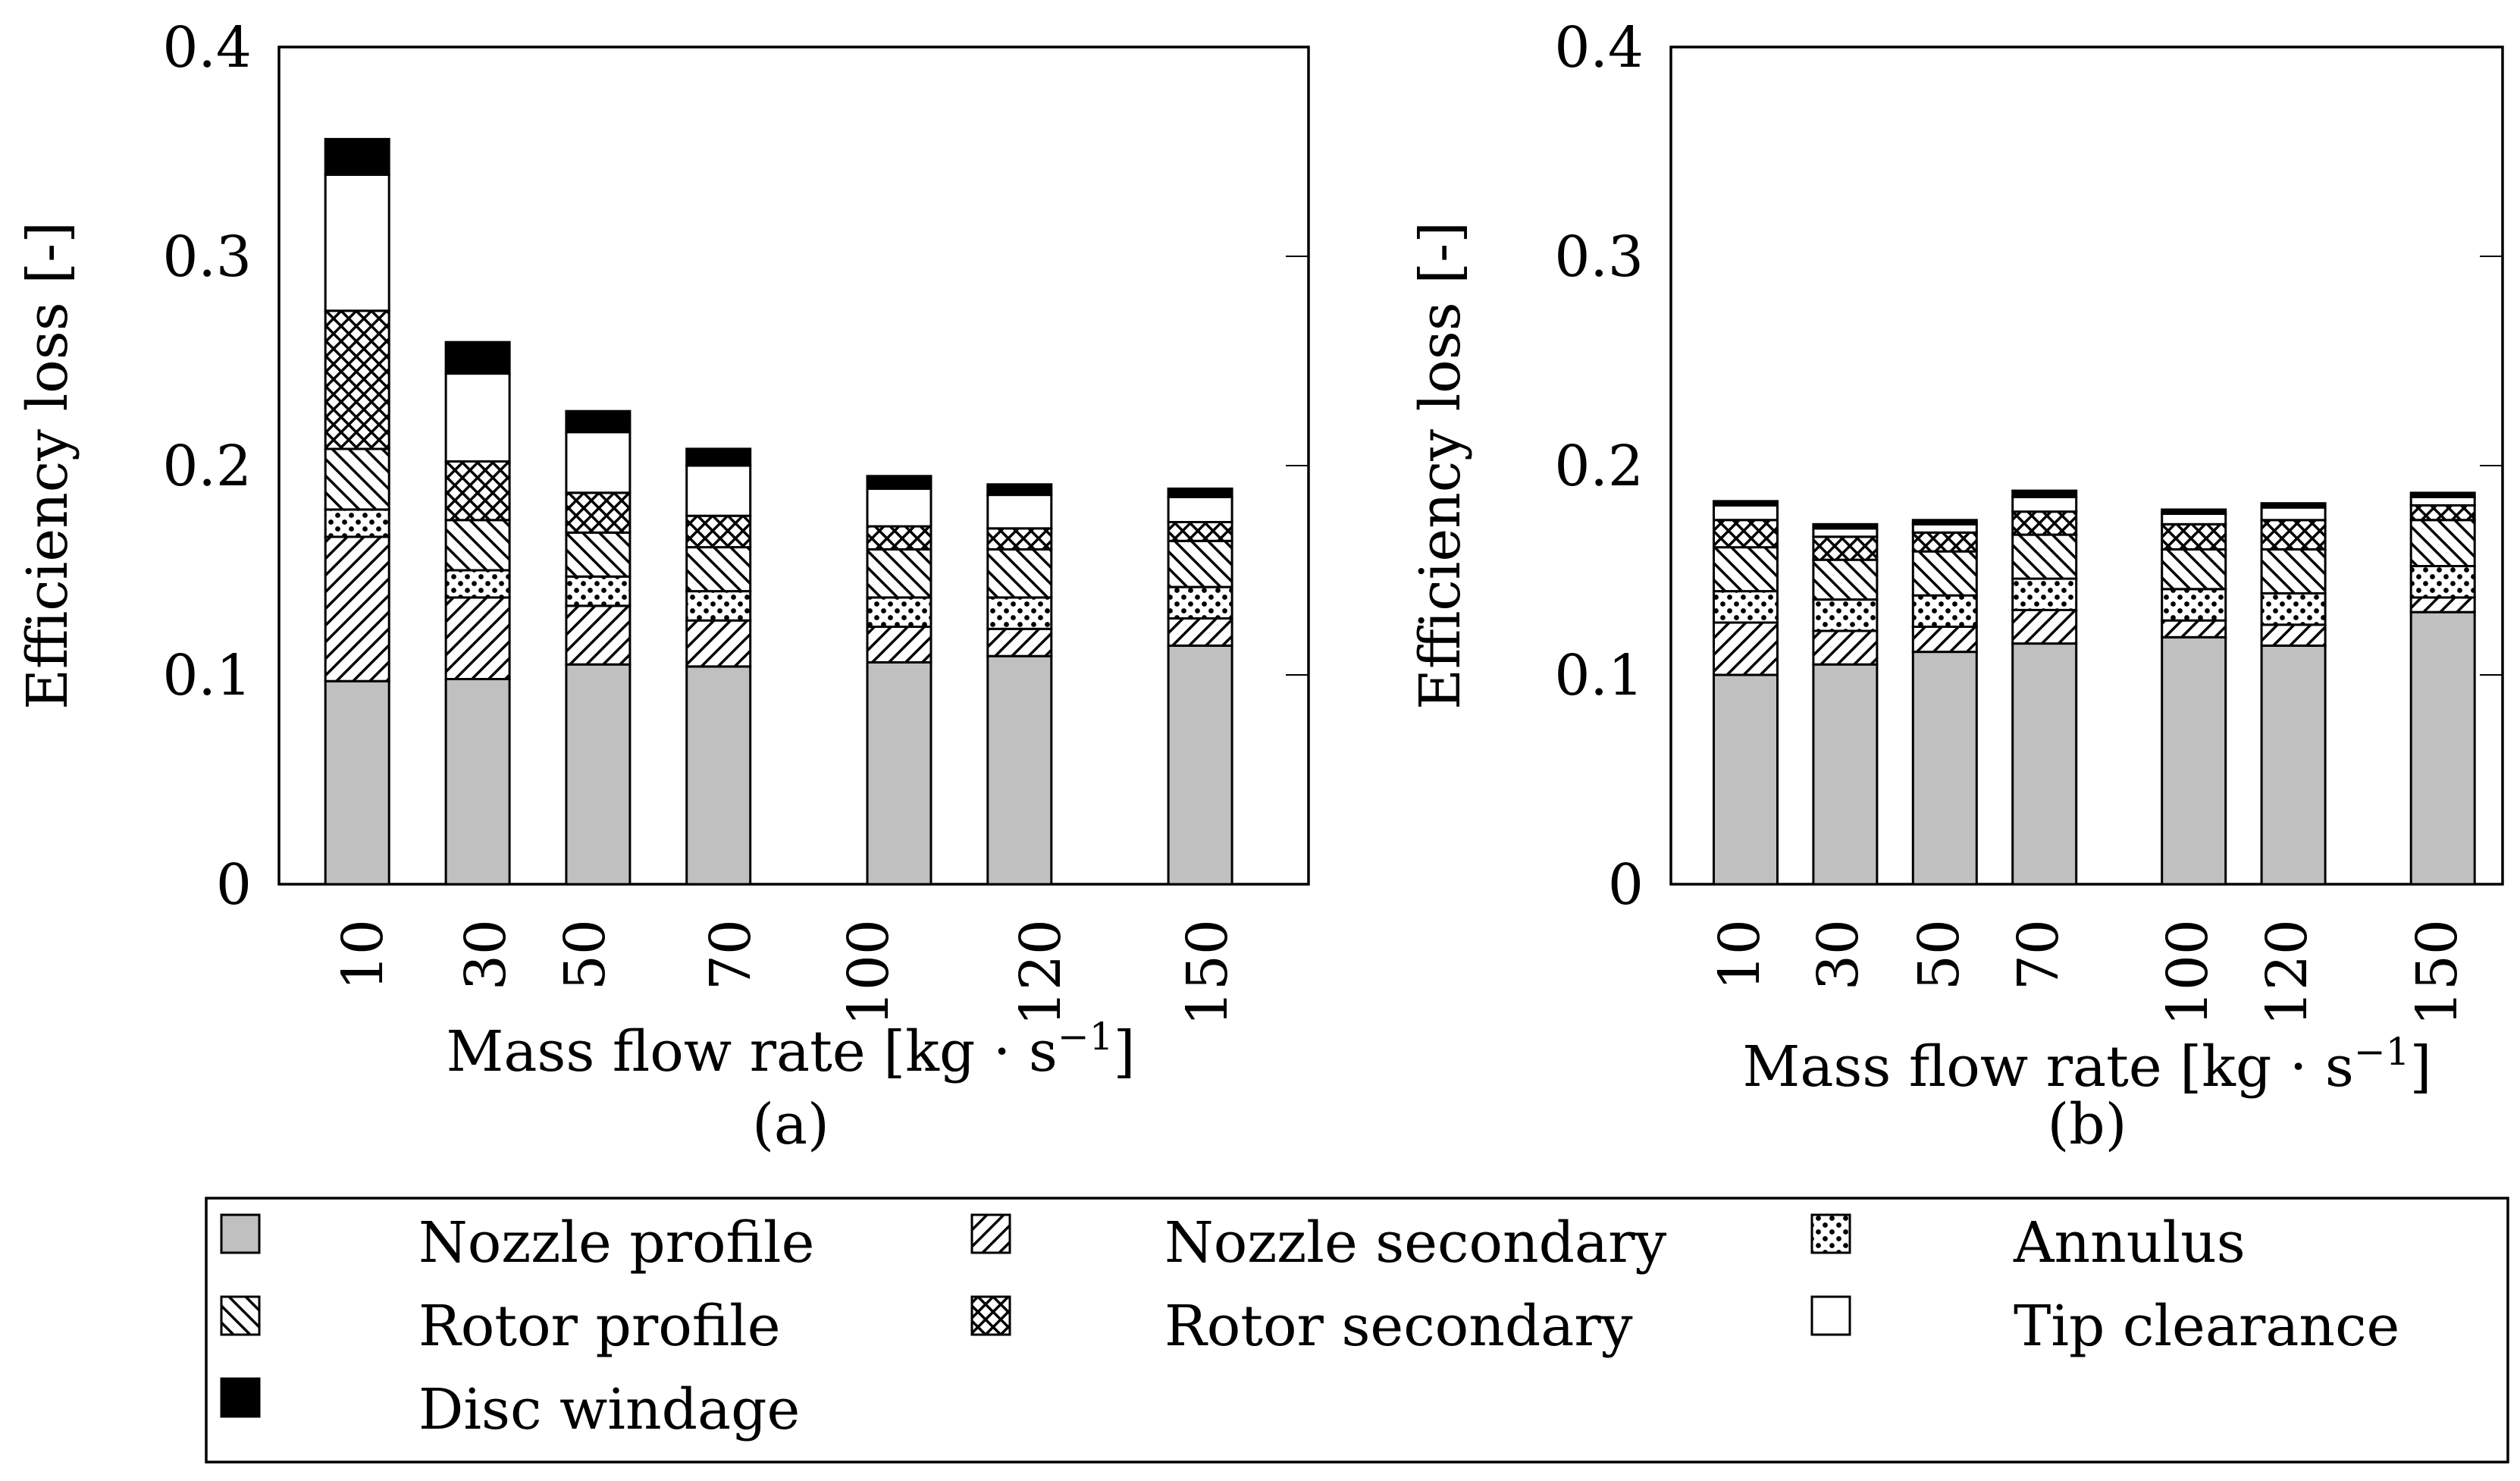 This screenshot has width=2520, height=1481. I want to click on legend-label: Rotor secondary, so click(1398, 1326).